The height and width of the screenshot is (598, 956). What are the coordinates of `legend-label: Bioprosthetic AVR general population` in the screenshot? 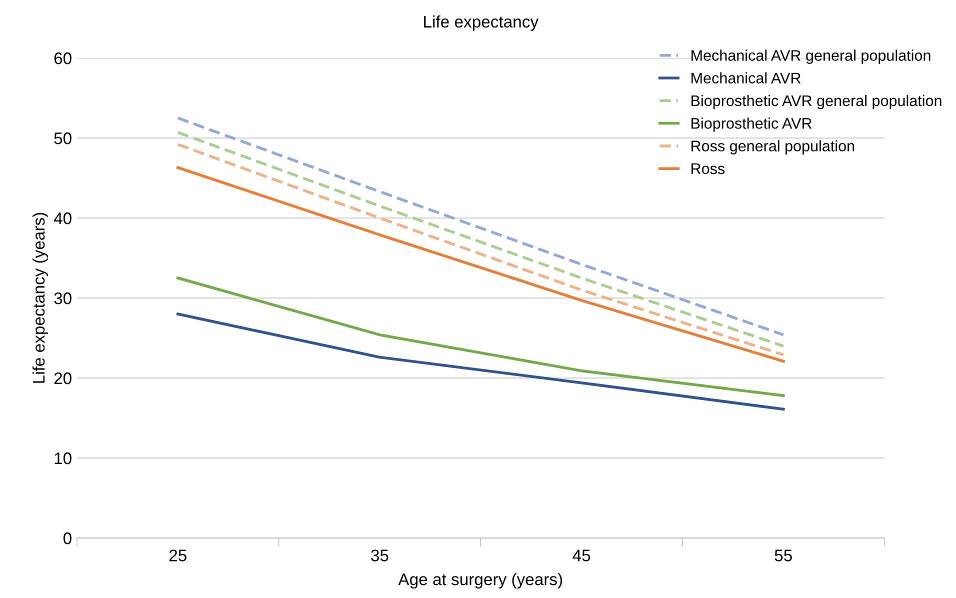 It's located at (817, 102).